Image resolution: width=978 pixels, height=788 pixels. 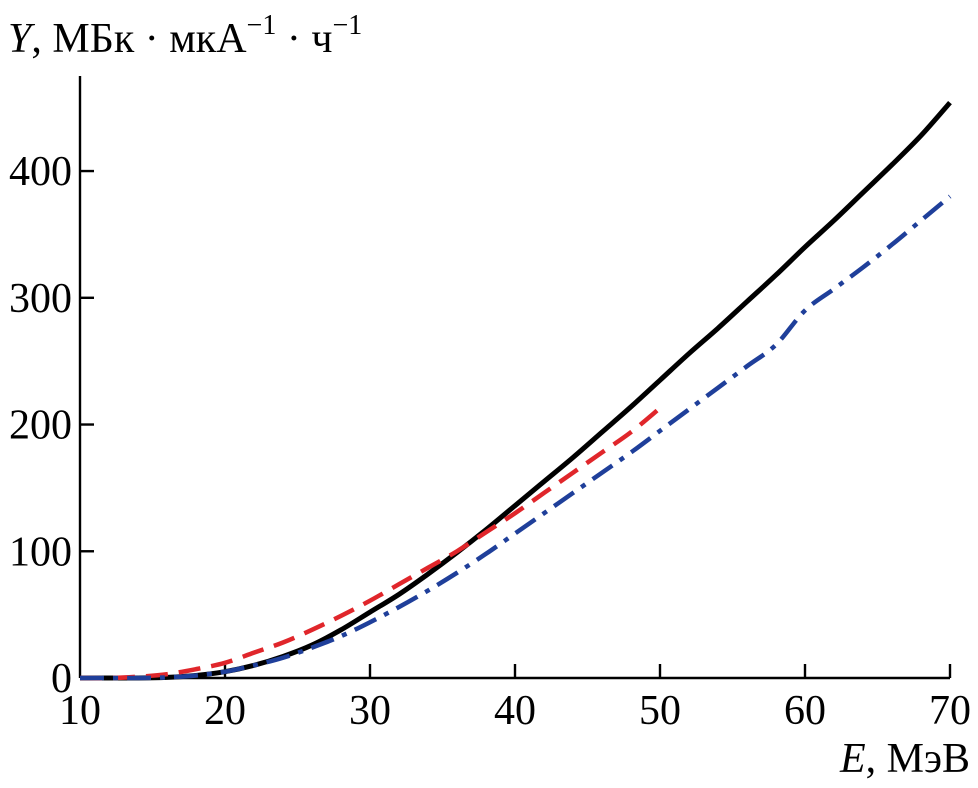 What do you see at coordinates (347, 25) in the screenshot?
I see `y-axis-title-exp2: −1` at bounding box center [347, 25].